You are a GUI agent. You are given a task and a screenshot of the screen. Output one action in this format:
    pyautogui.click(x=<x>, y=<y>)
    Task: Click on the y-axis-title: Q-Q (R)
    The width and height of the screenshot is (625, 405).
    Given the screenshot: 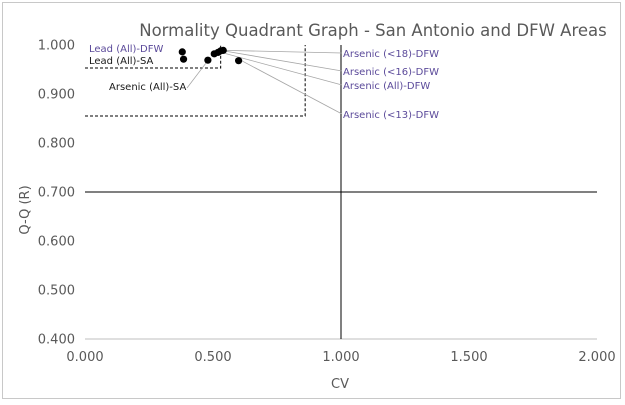 What is the action you would take?
    pyautogui.click(x=25, y=209)
    